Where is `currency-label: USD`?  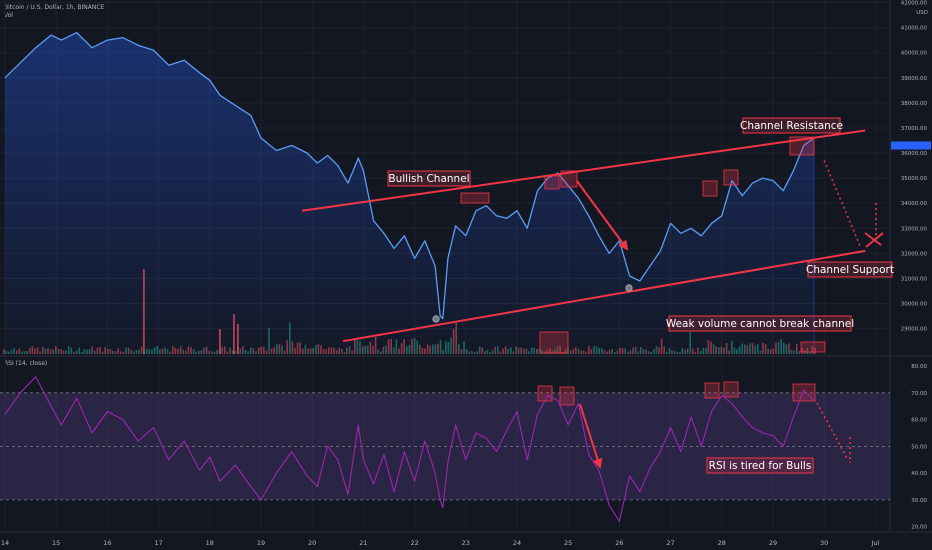 currency-label: USD is located at coordinates (922, 13).